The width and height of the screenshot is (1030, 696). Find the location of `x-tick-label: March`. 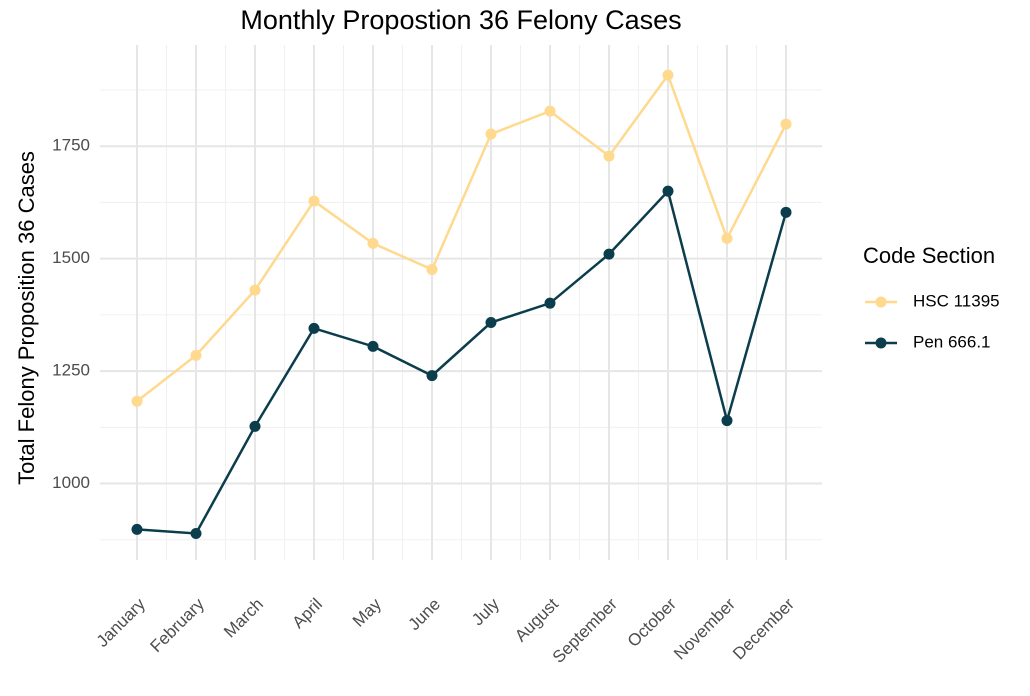

x-tick-label: March is located at coordinates (243, 618).